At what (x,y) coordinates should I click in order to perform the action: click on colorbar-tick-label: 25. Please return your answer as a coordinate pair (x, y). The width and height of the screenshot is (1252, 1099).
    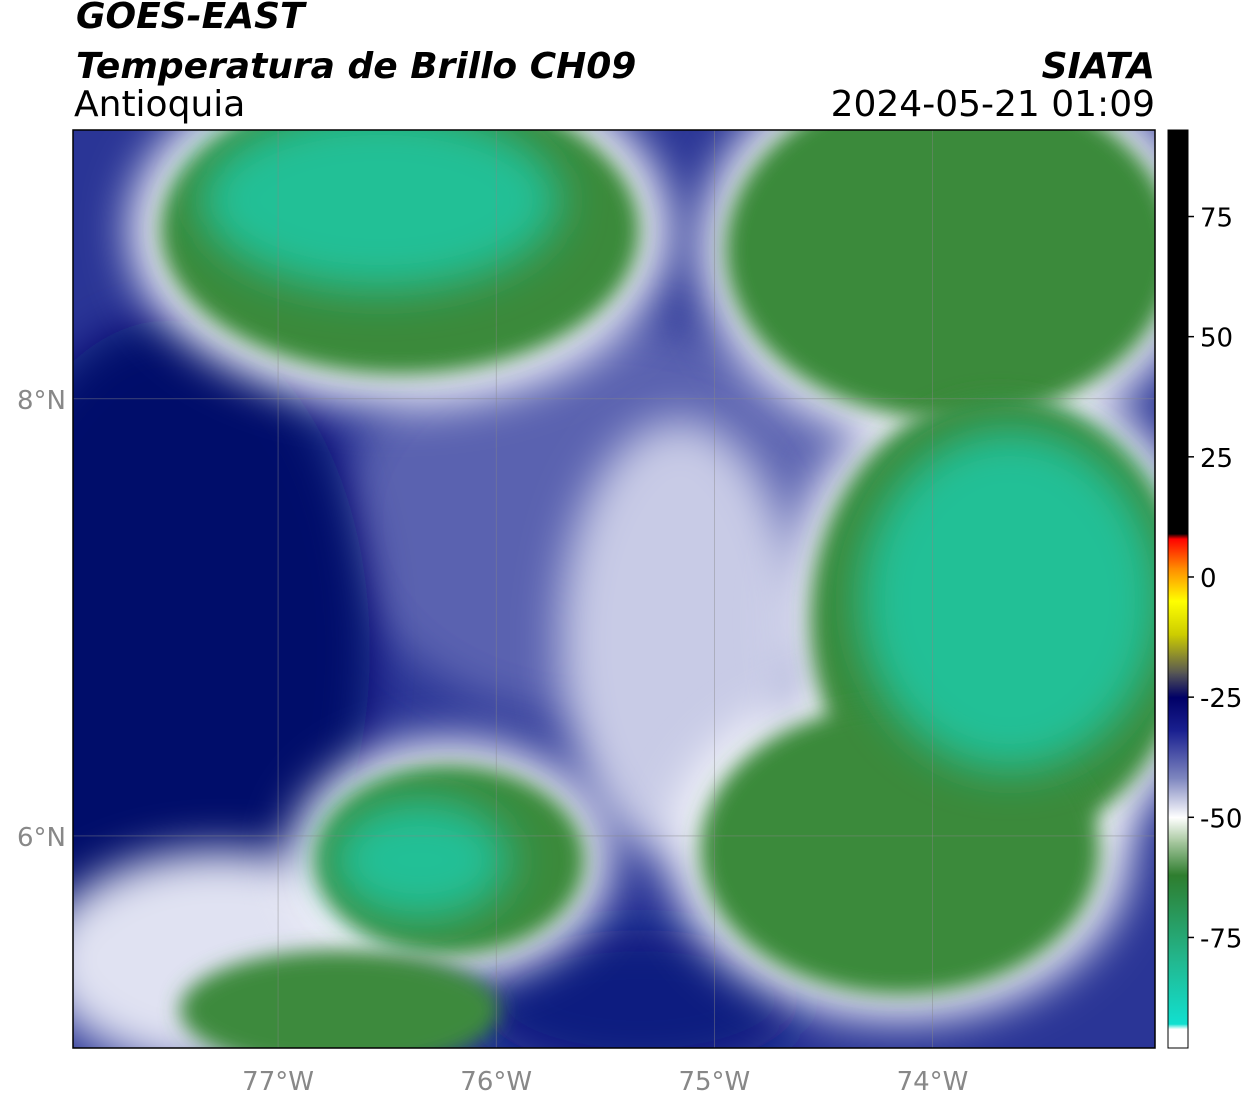
    Looking at the image, I should click on (1216, 459).